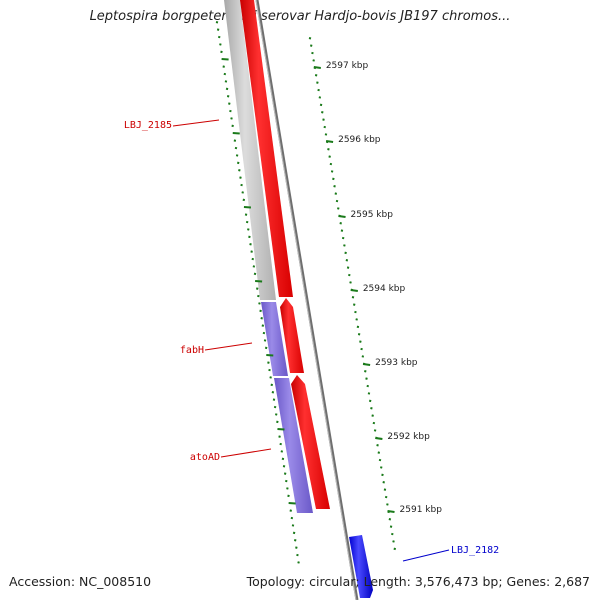  Describe the element at coordinates (347, 66) in the screenshot. I see `ruler-tick-label: 2597 kbp` at that location.